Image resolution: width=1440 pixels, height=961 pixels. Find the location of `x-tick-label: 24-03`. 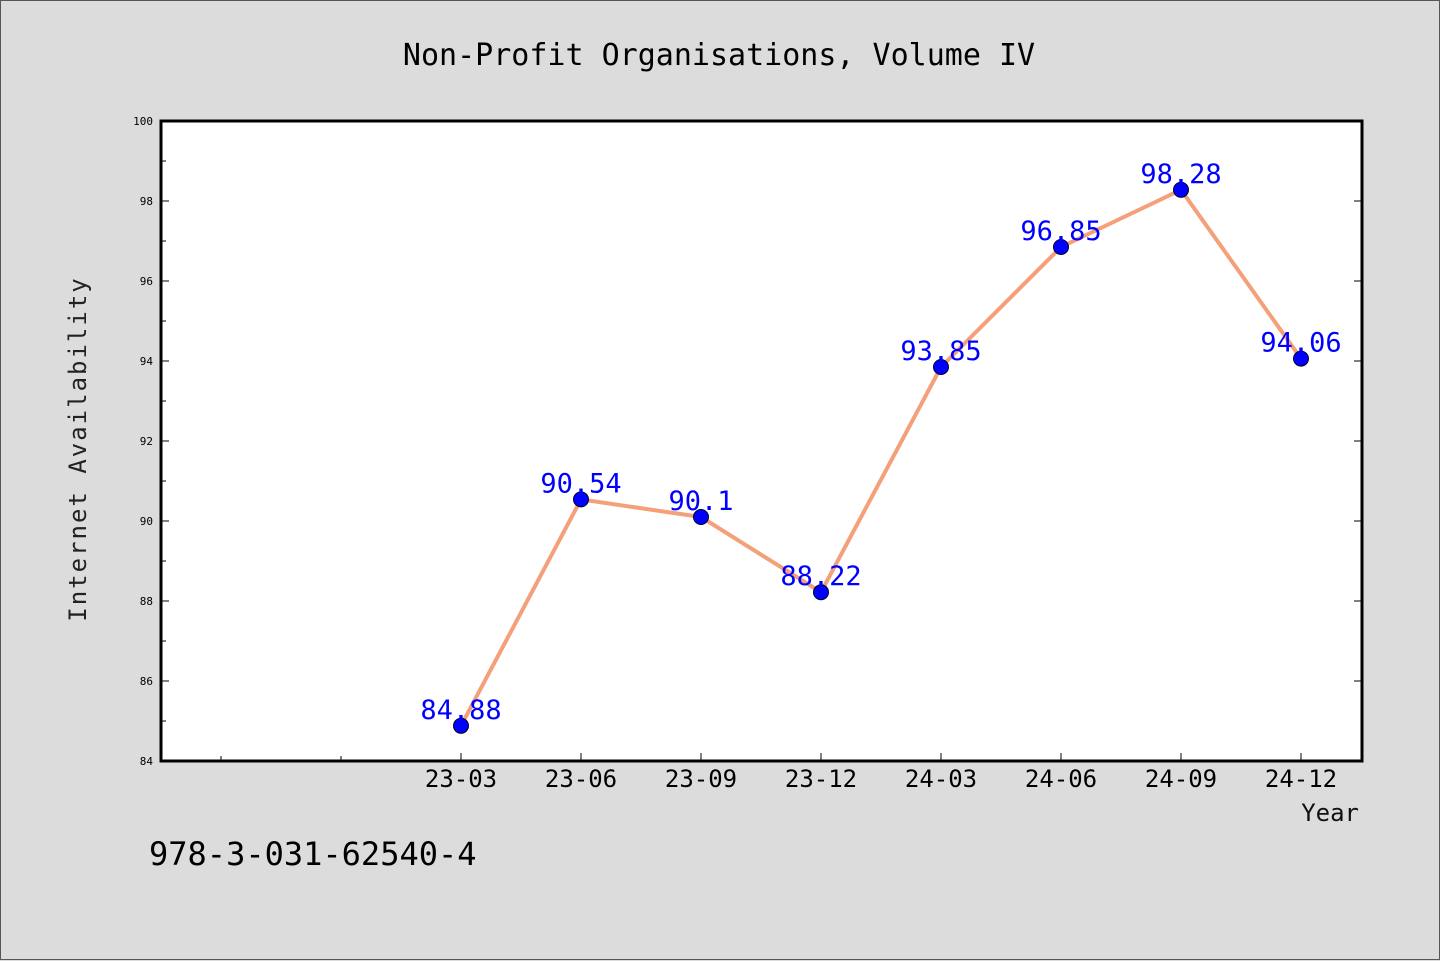

x-tick-label: 24-03 is located at coordinates (941, 779).